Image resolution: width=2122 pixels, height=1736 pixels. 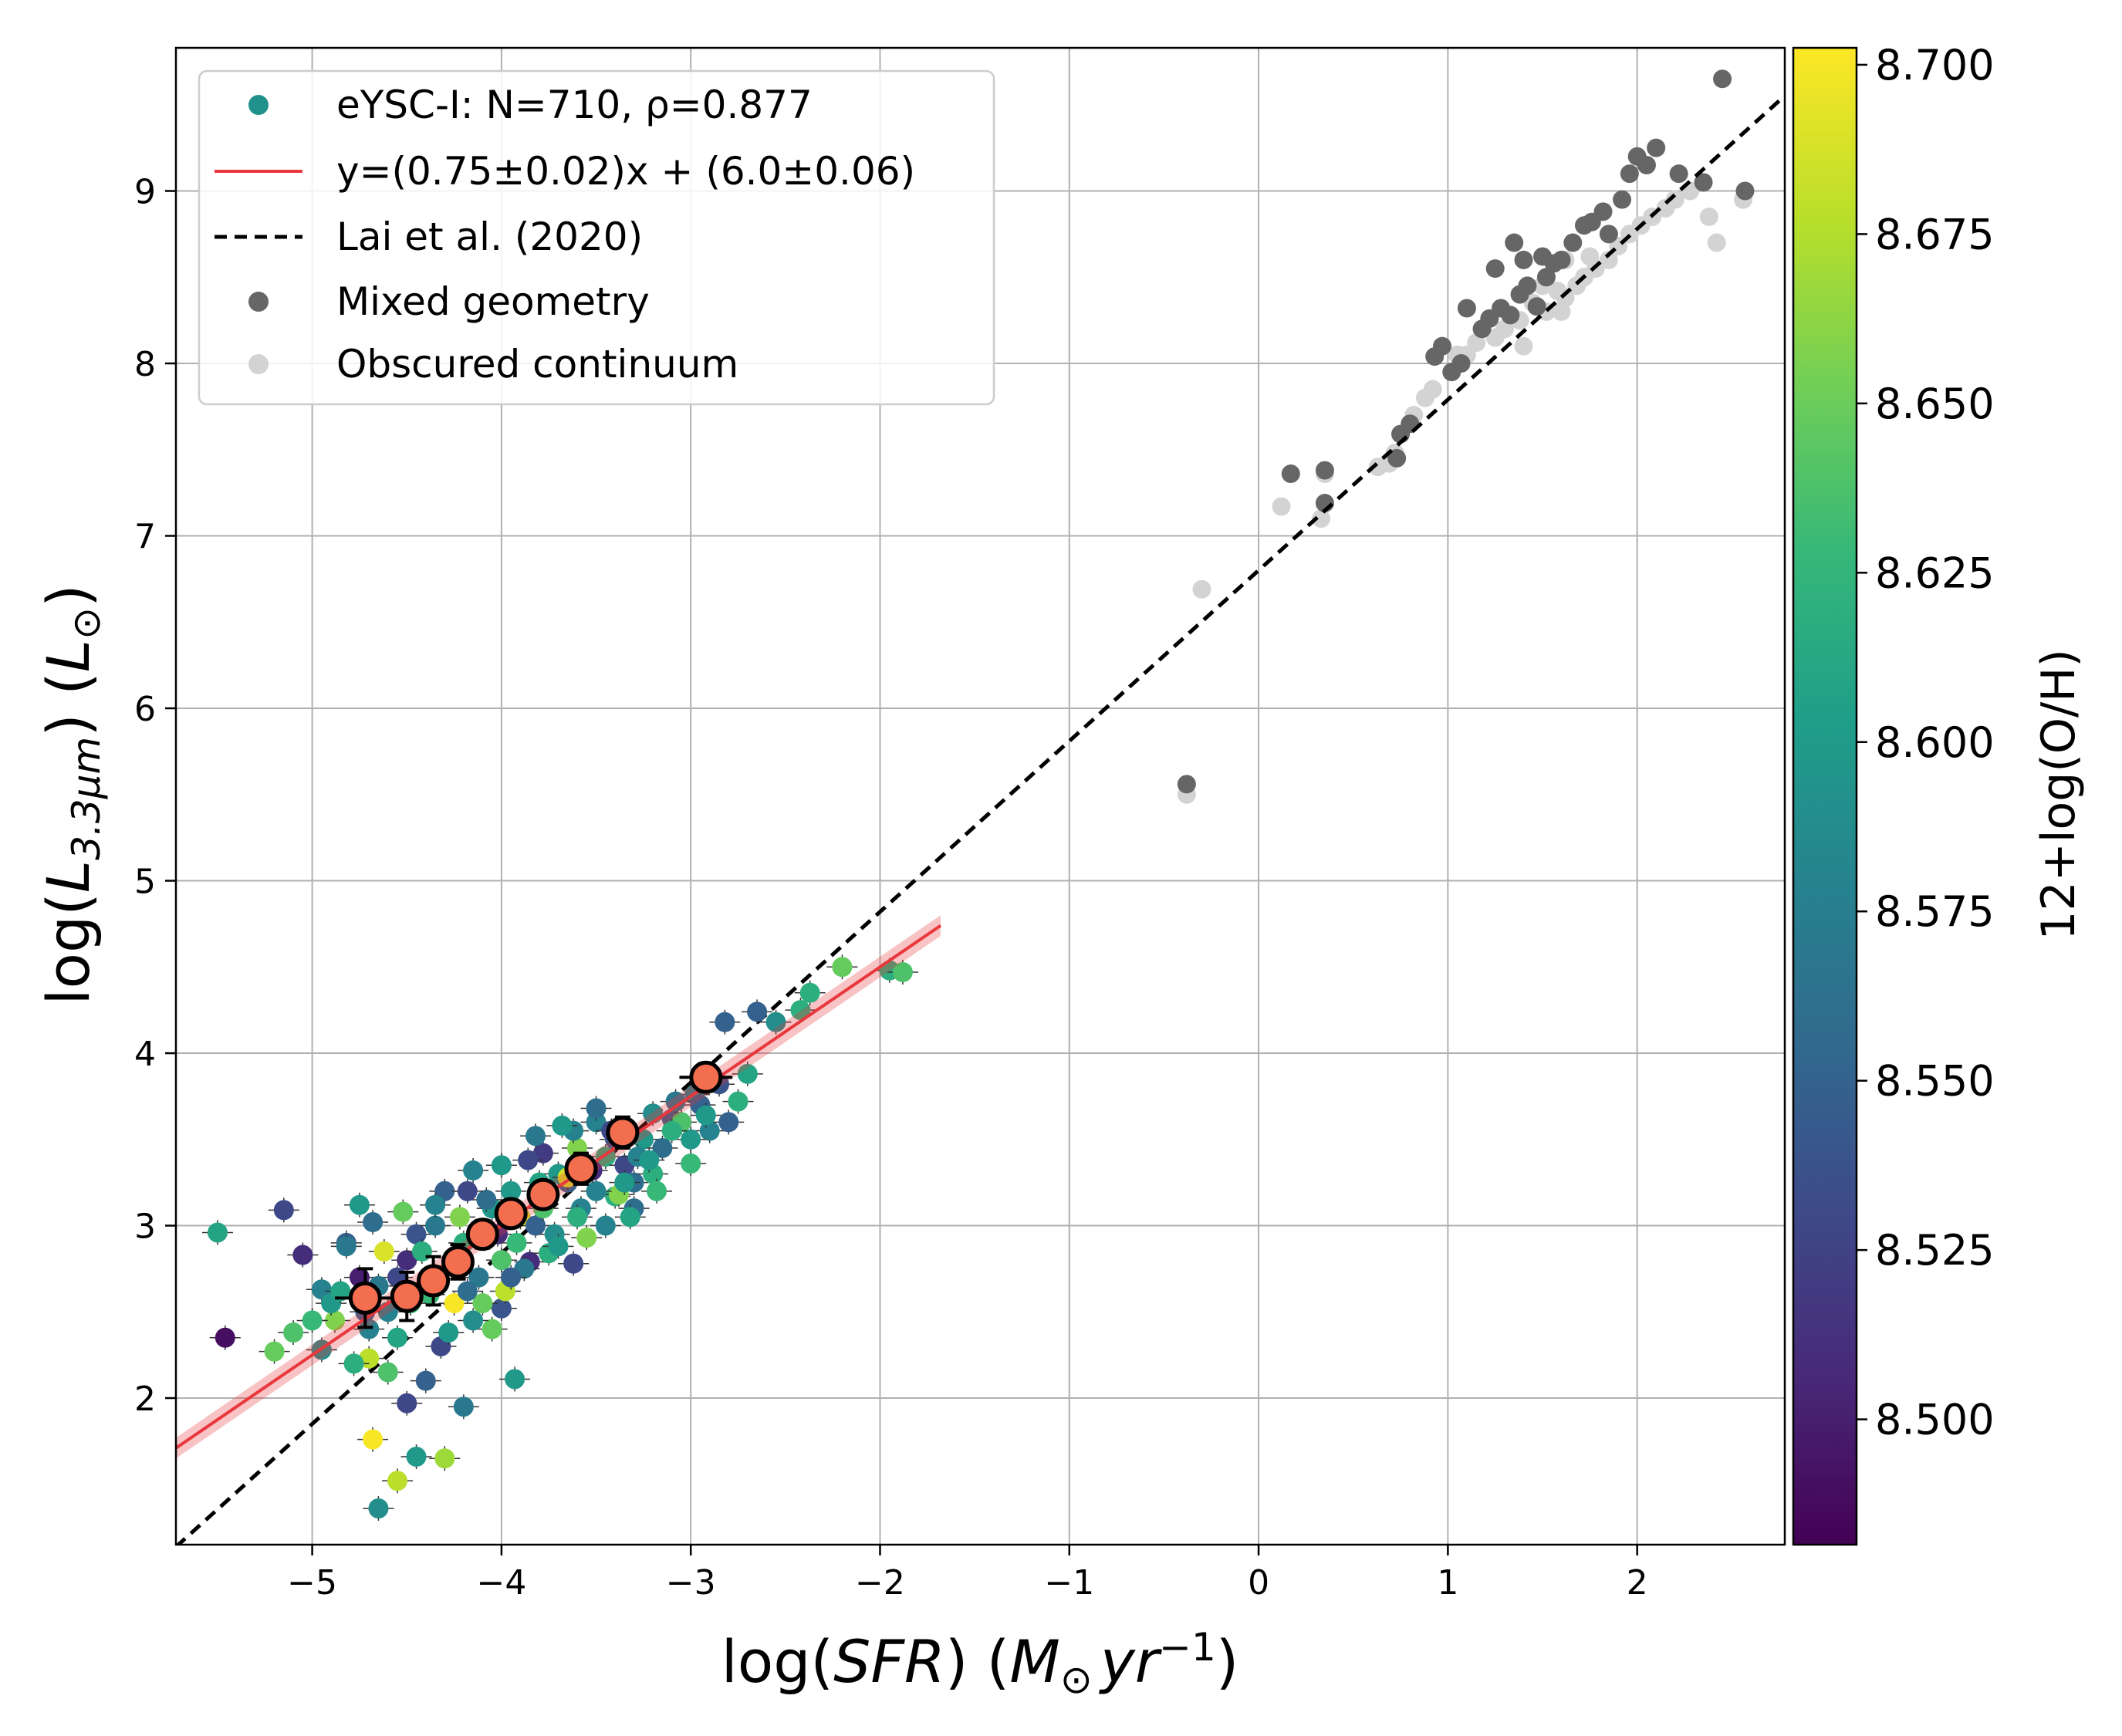 I want to click on fit-line, so click(x=559, y=1187).